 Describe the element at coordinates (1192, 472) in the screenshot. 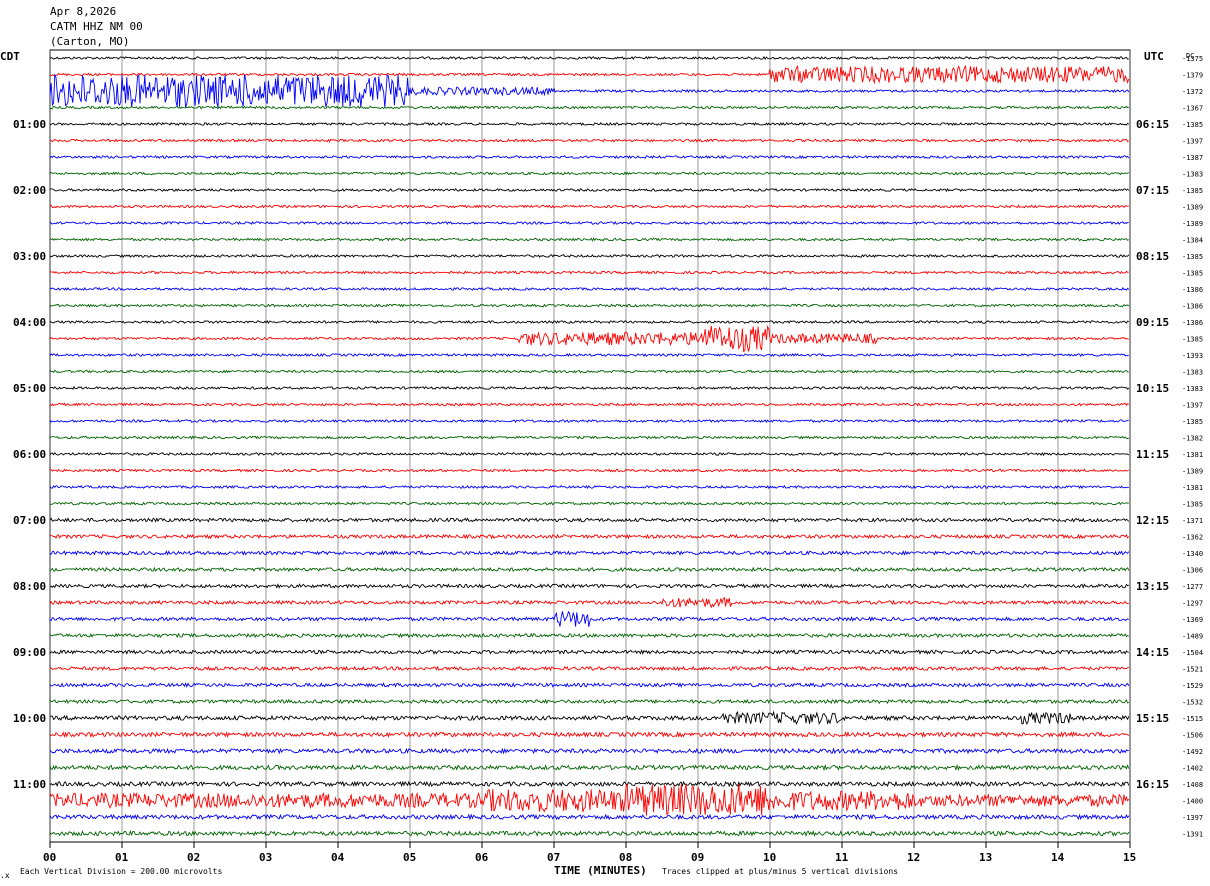

I see `dc-offset-label: -1389` at that location.